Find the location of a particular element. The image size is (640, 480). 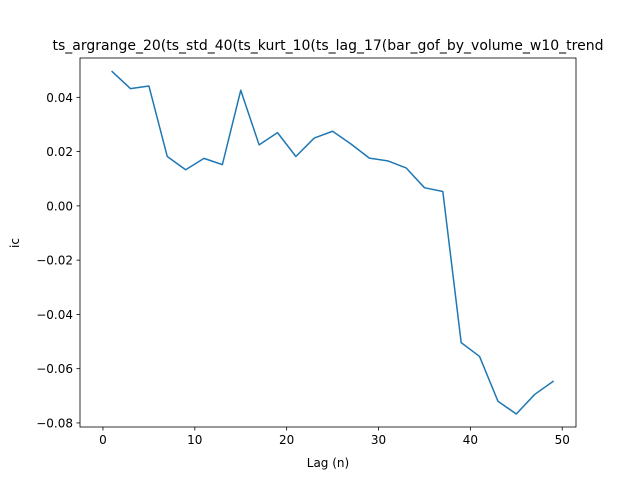

y-tick-label: 0.02 is located at coordinates (59, 152).